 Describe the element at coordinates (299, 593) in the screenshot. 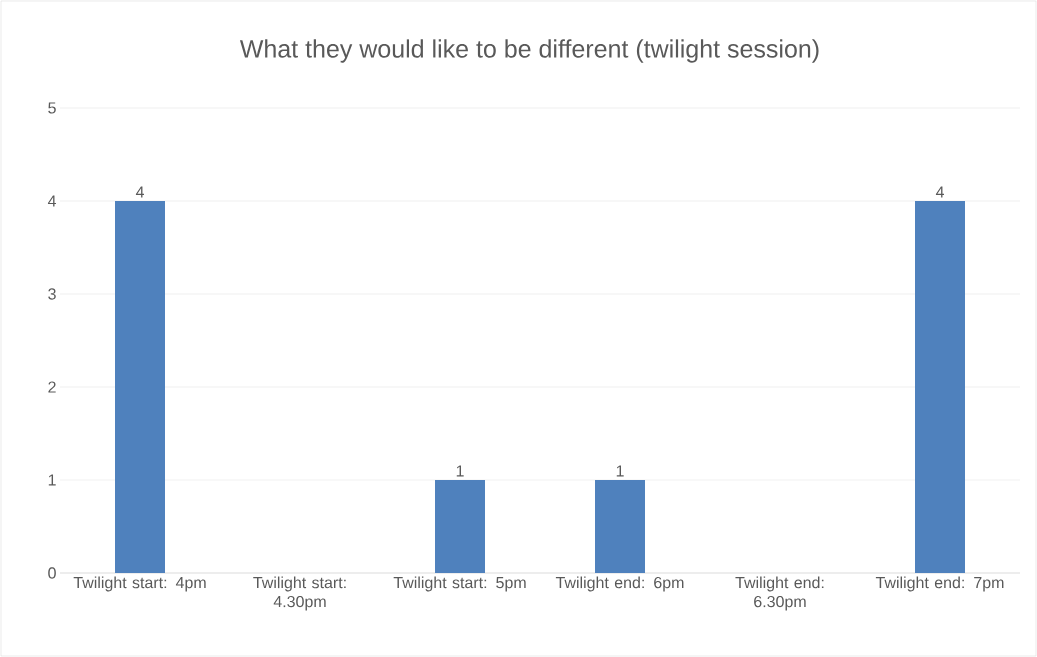

I see `x-tick-label: Twilight start: 4.30pm` at that location.